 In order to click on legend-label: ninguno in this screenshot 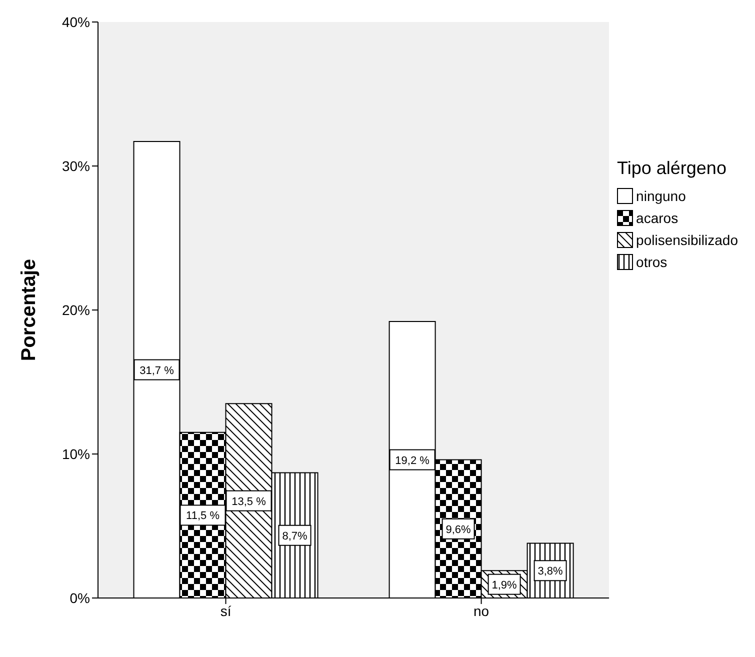, I will do `click(661, 196)`.